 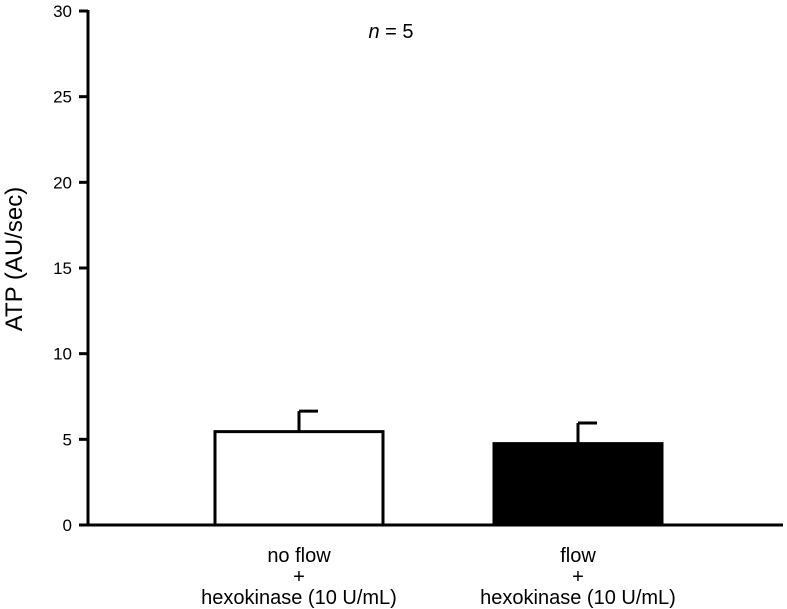 What do you see at coordinates (397, 32) in the screenshot?
I see `sample-size-value: = 5` at bounding box center [397, 32].